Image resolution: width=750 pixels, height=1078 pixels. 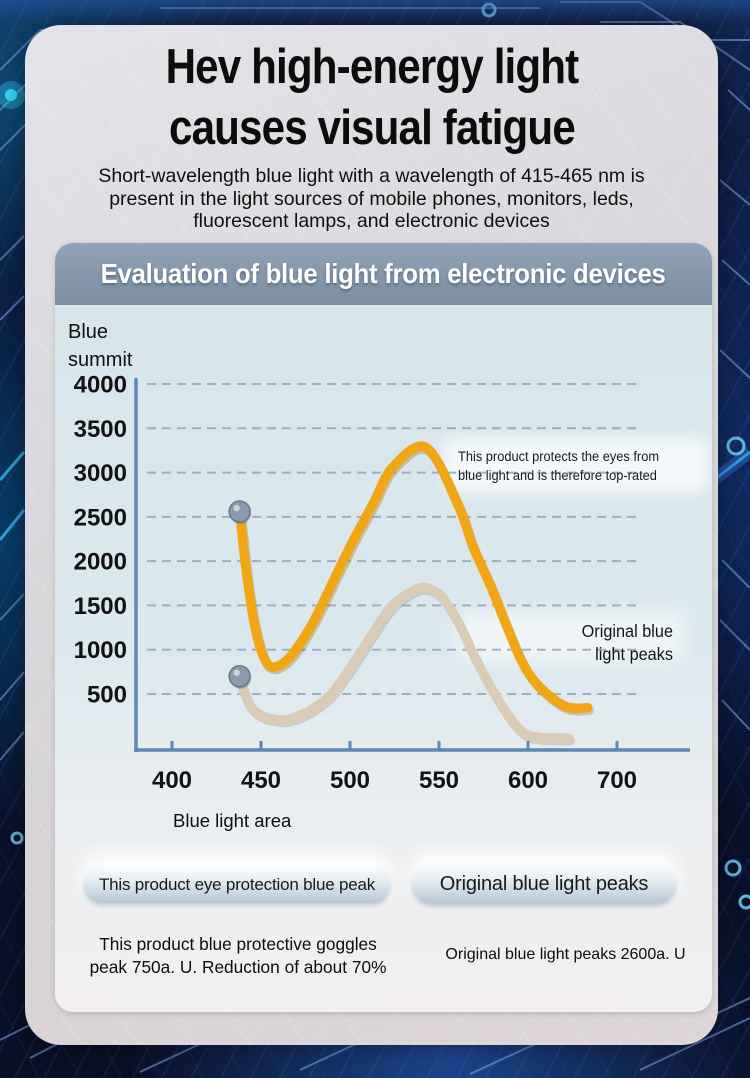 What do you see at coordinates (439, 780) in the screenshot?
I see `x-tick-label: 550` at bounding box center [439, 780].